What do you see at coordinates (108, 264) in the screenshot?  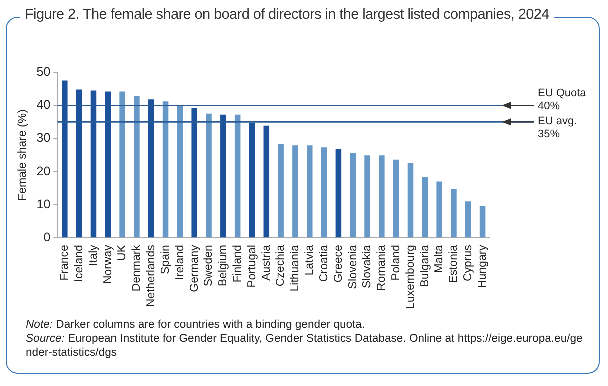 I see `x-tick-label: Norway` at bounding box center [108, 264].